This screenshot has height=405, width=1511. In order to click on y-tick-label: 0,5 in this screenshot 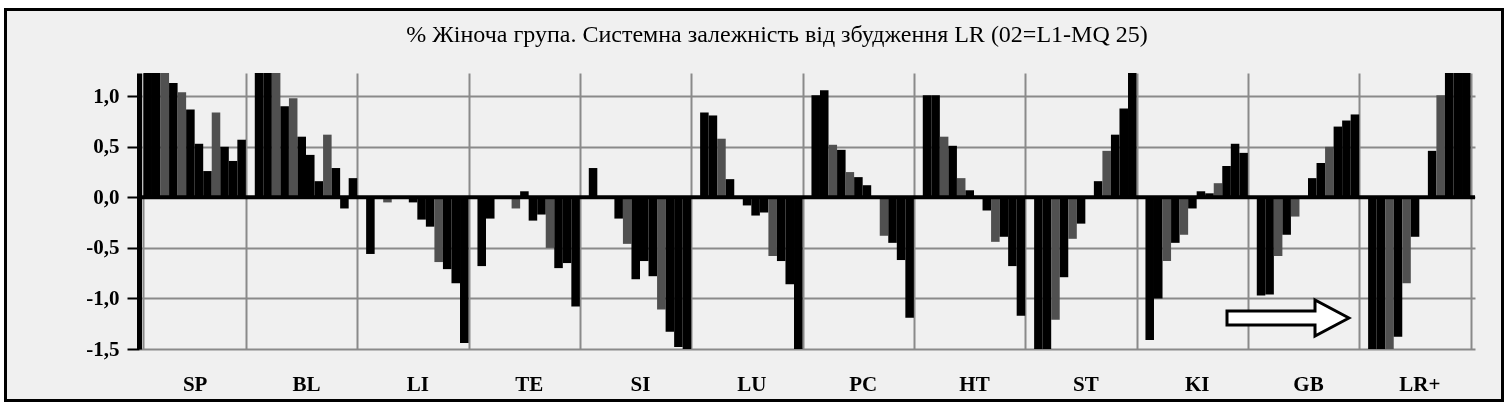, I will do `click(106, 146)`.